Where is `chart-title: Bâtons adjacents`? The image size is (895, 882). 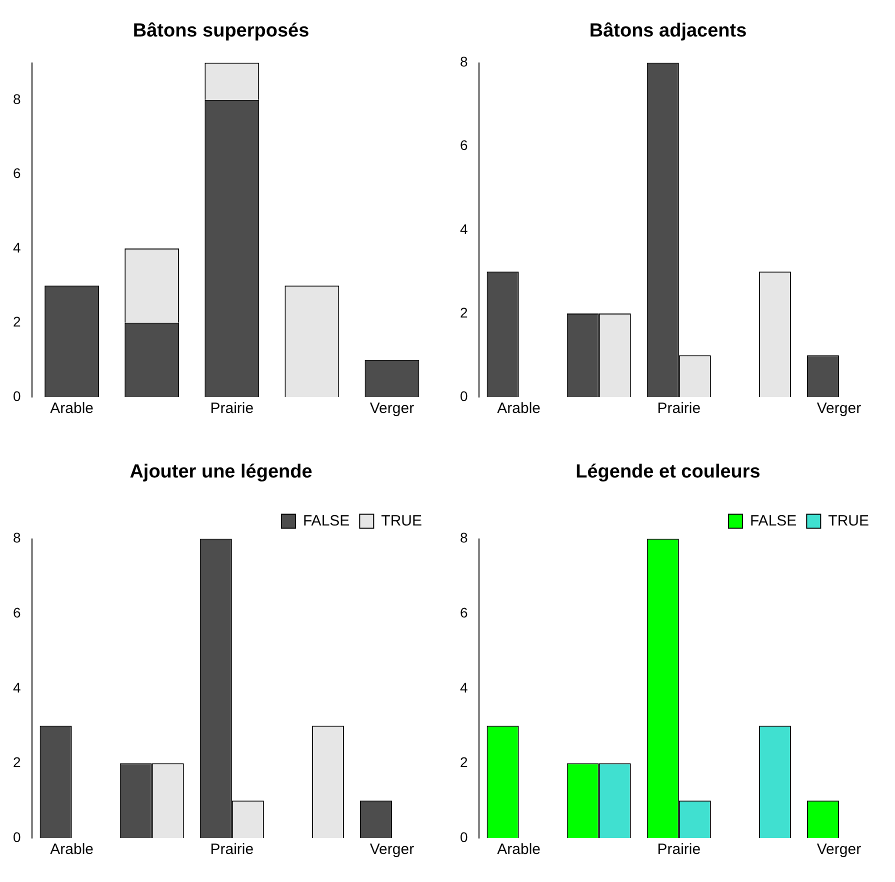
chart-title: Bâtons adjacents is located at coordinates (668, 31).